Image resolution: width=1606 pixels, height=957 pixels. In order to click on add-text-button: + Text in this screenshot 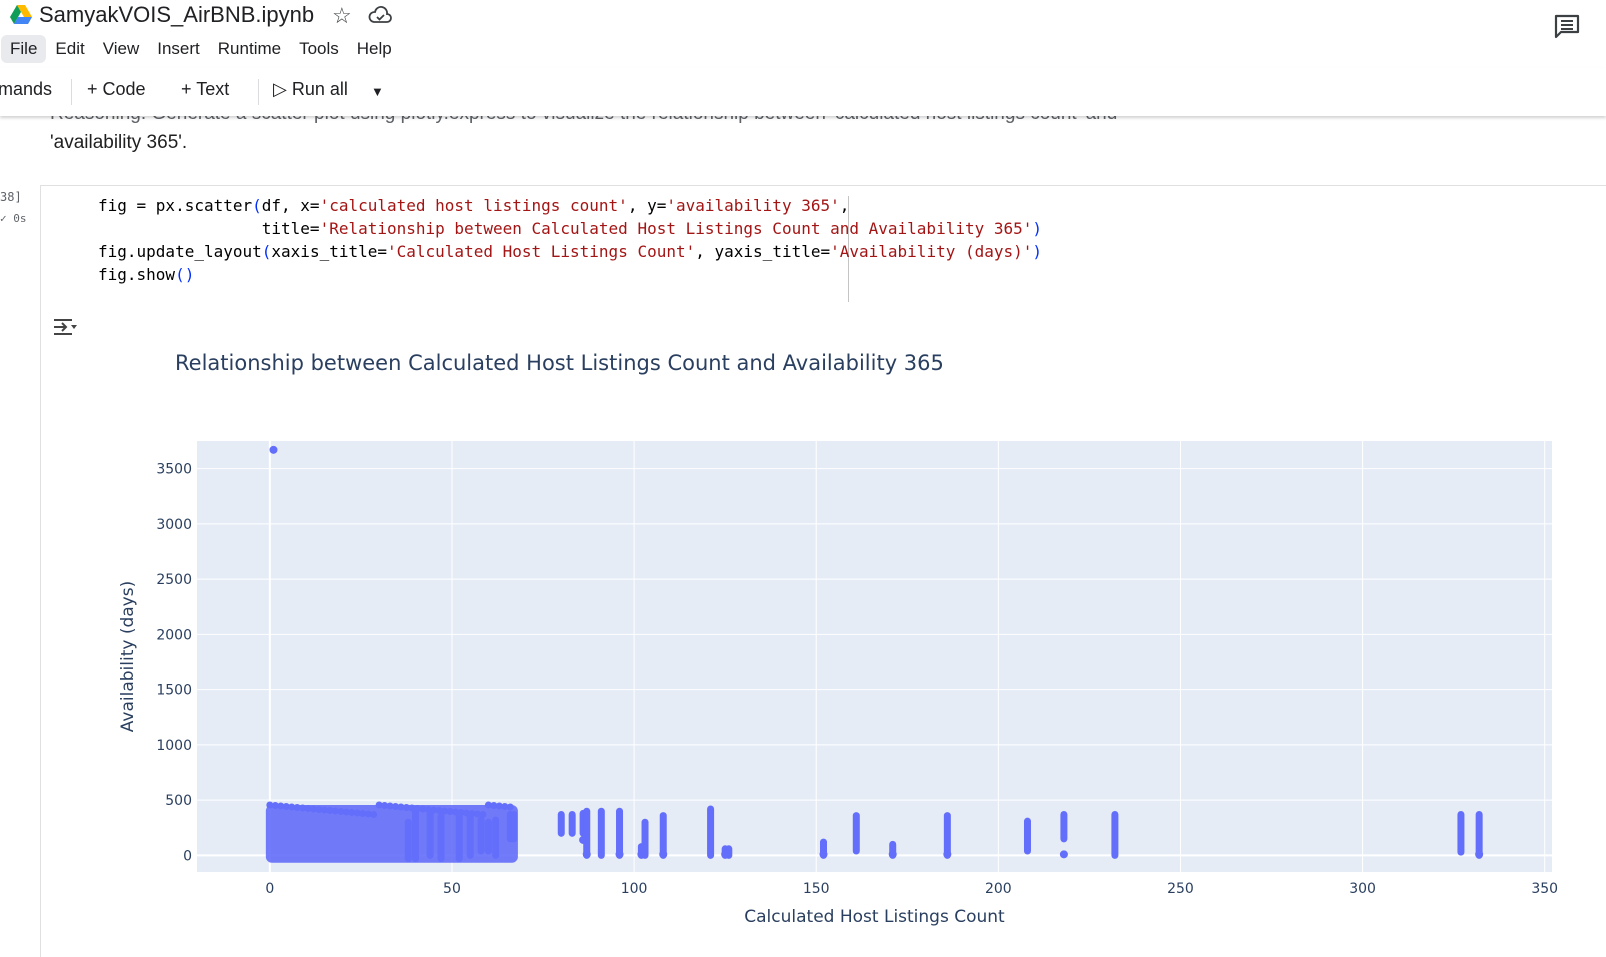, I will do `click(205, 89)`.